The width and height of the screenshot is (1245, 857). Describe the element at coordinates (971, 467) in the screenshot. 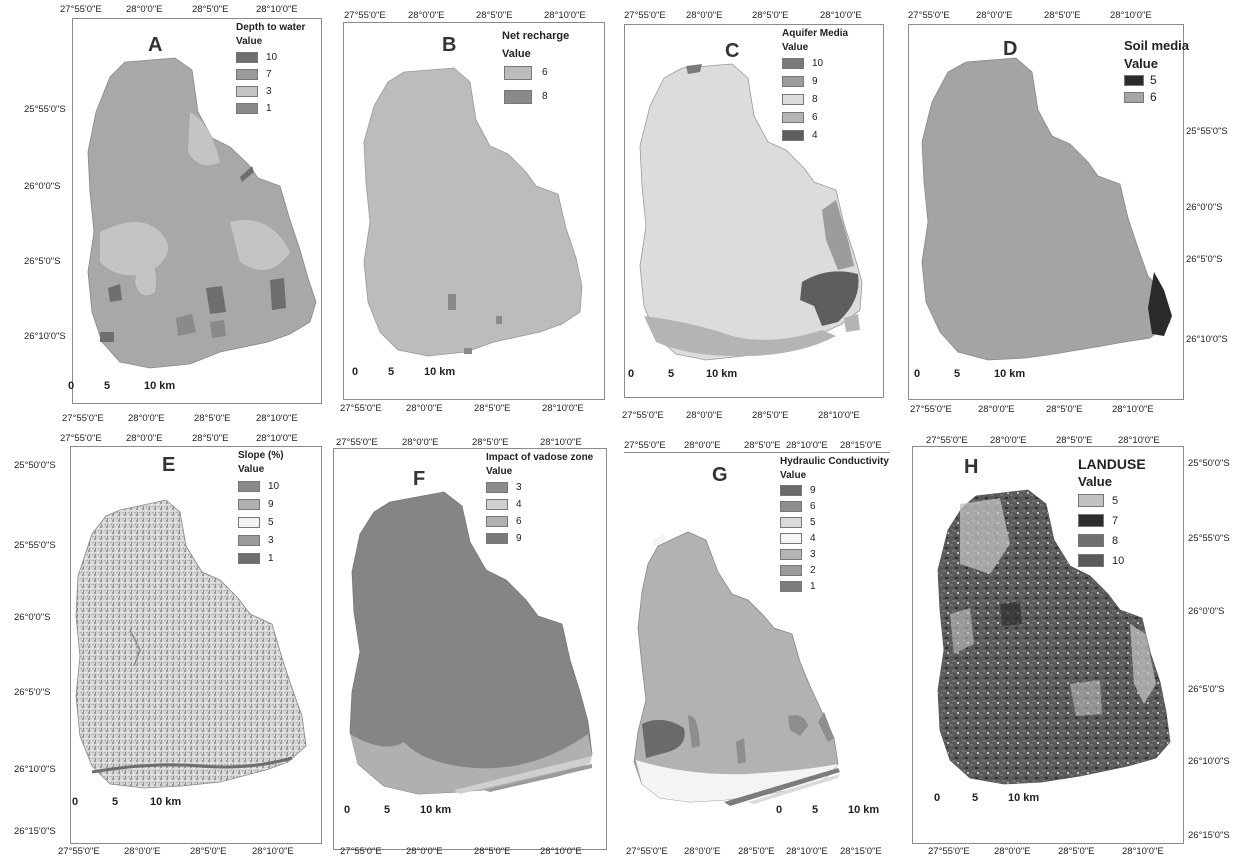

I see `panel-label: H` at that location.